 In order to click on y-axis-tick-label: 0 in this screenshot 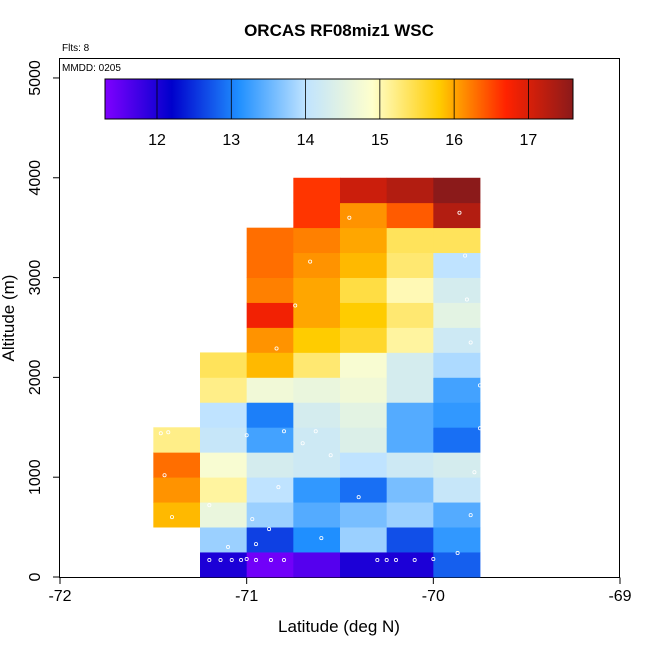, I will do `click(35, 576)`.